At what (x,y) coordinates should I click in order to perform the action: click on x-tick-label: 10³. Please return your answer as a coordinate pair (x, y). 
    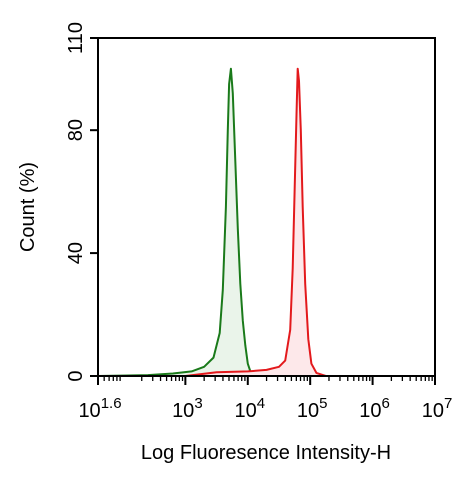
    Looking at the image, I should click on (187, 408).